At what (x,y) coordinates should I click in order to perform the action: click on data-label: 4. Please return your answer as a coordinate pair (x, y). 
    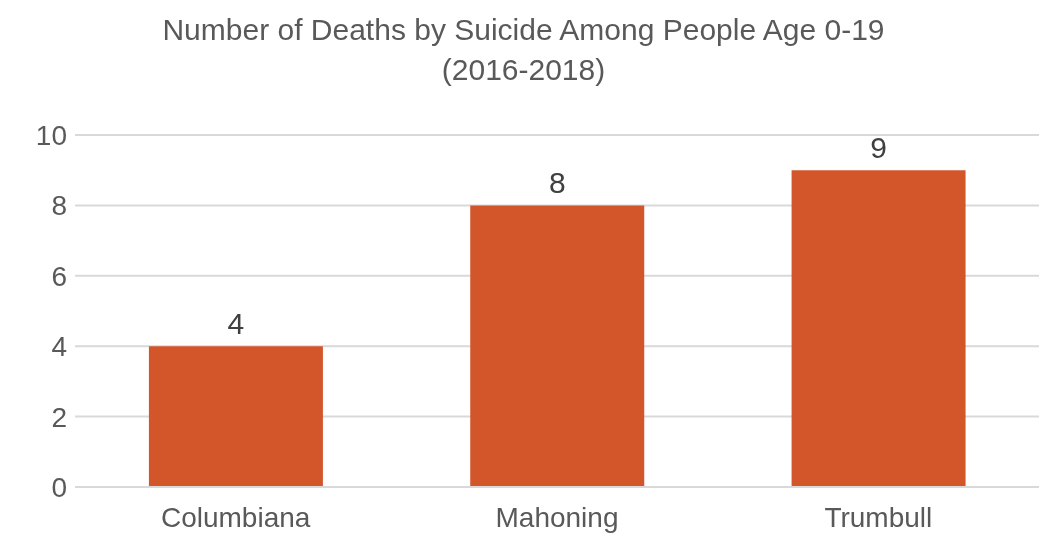
    Looking at the image, I should click on (236, 324).